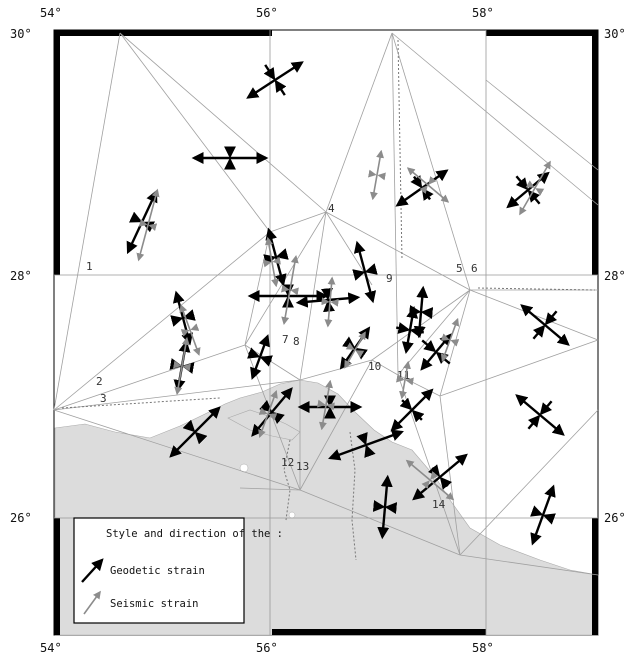 This screenshot has width=636, height=666. I want to click on zone-label: 7, so click(285, 339).